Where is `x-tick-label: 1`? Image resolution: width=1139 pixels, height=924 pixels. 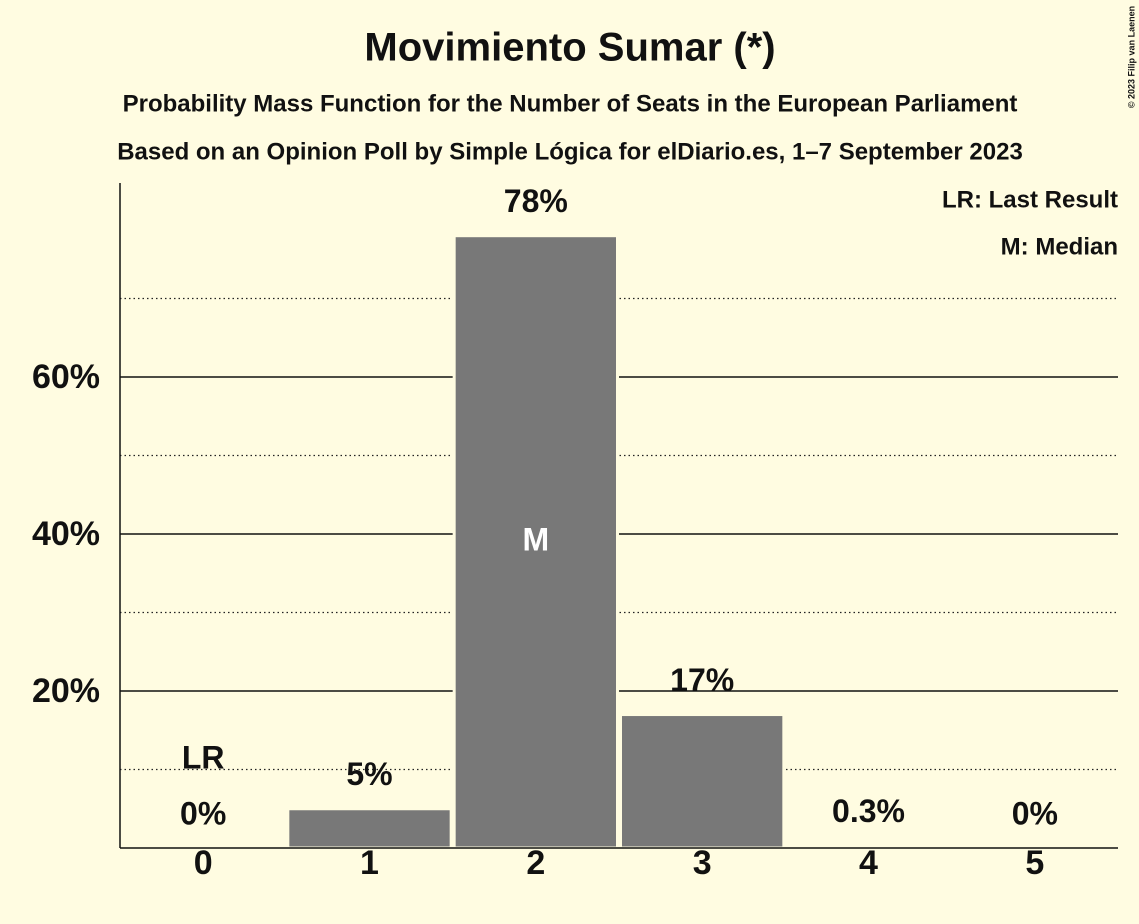
x-tick-label: 1 is located at coordinates (369, 863).